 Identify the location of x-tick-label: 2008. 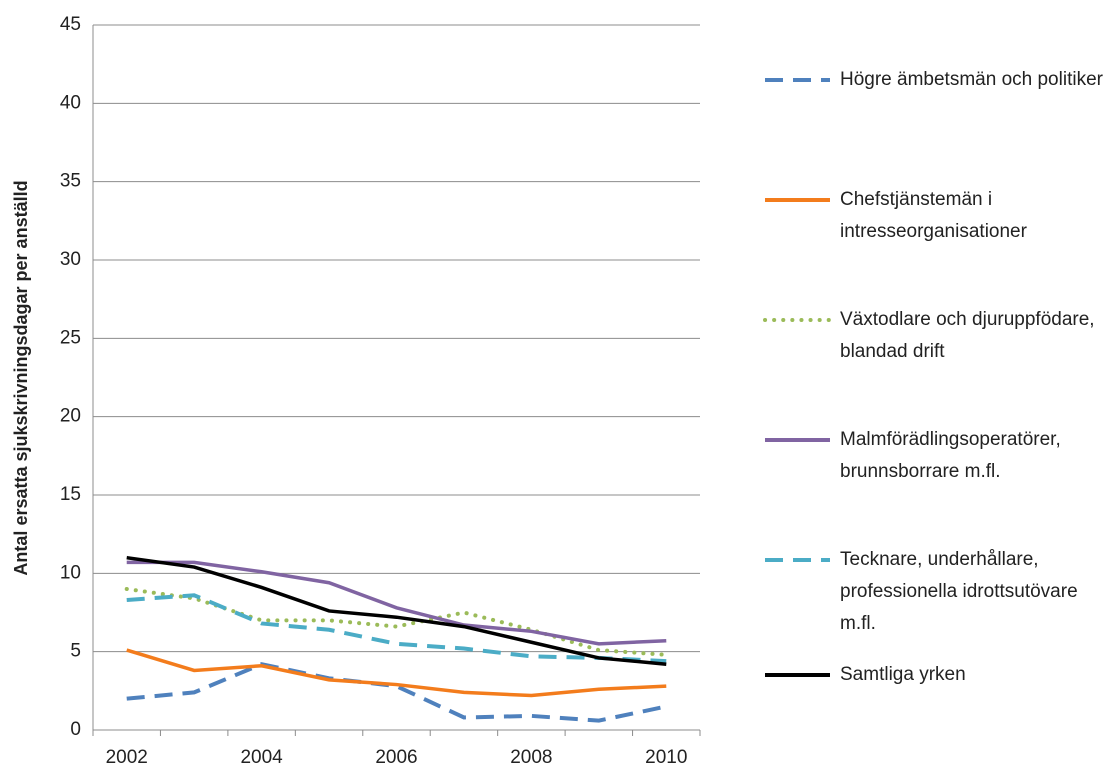
(531, 757).